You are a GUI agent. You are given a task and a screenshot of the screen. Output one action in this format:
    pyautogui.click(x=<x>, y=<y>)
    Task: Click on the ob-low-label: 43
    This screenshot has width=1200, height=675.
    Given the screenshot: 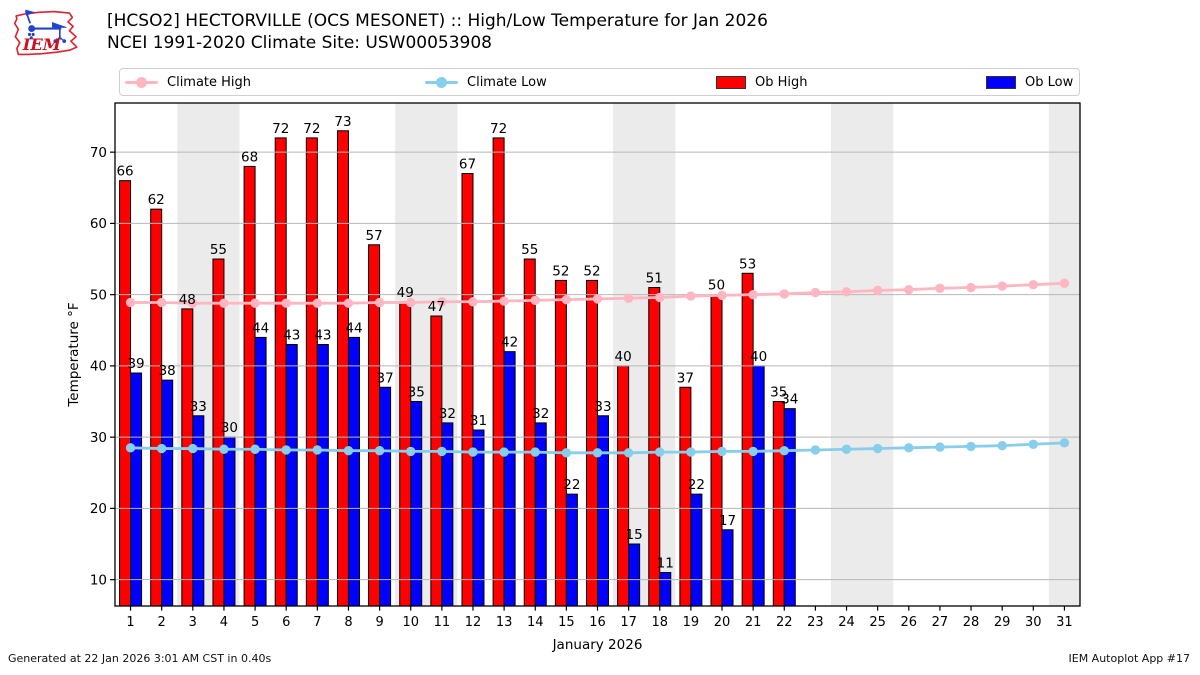 What is the action you would take?
    pyautogui.click(x=291, y=336)
    